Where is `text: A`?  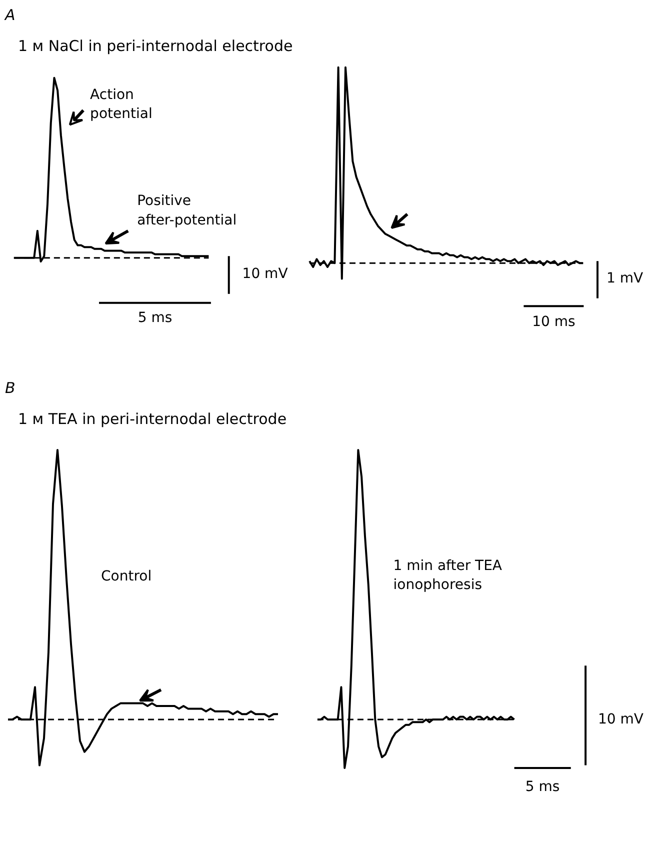 text: A is located at coordinates (10, 15).